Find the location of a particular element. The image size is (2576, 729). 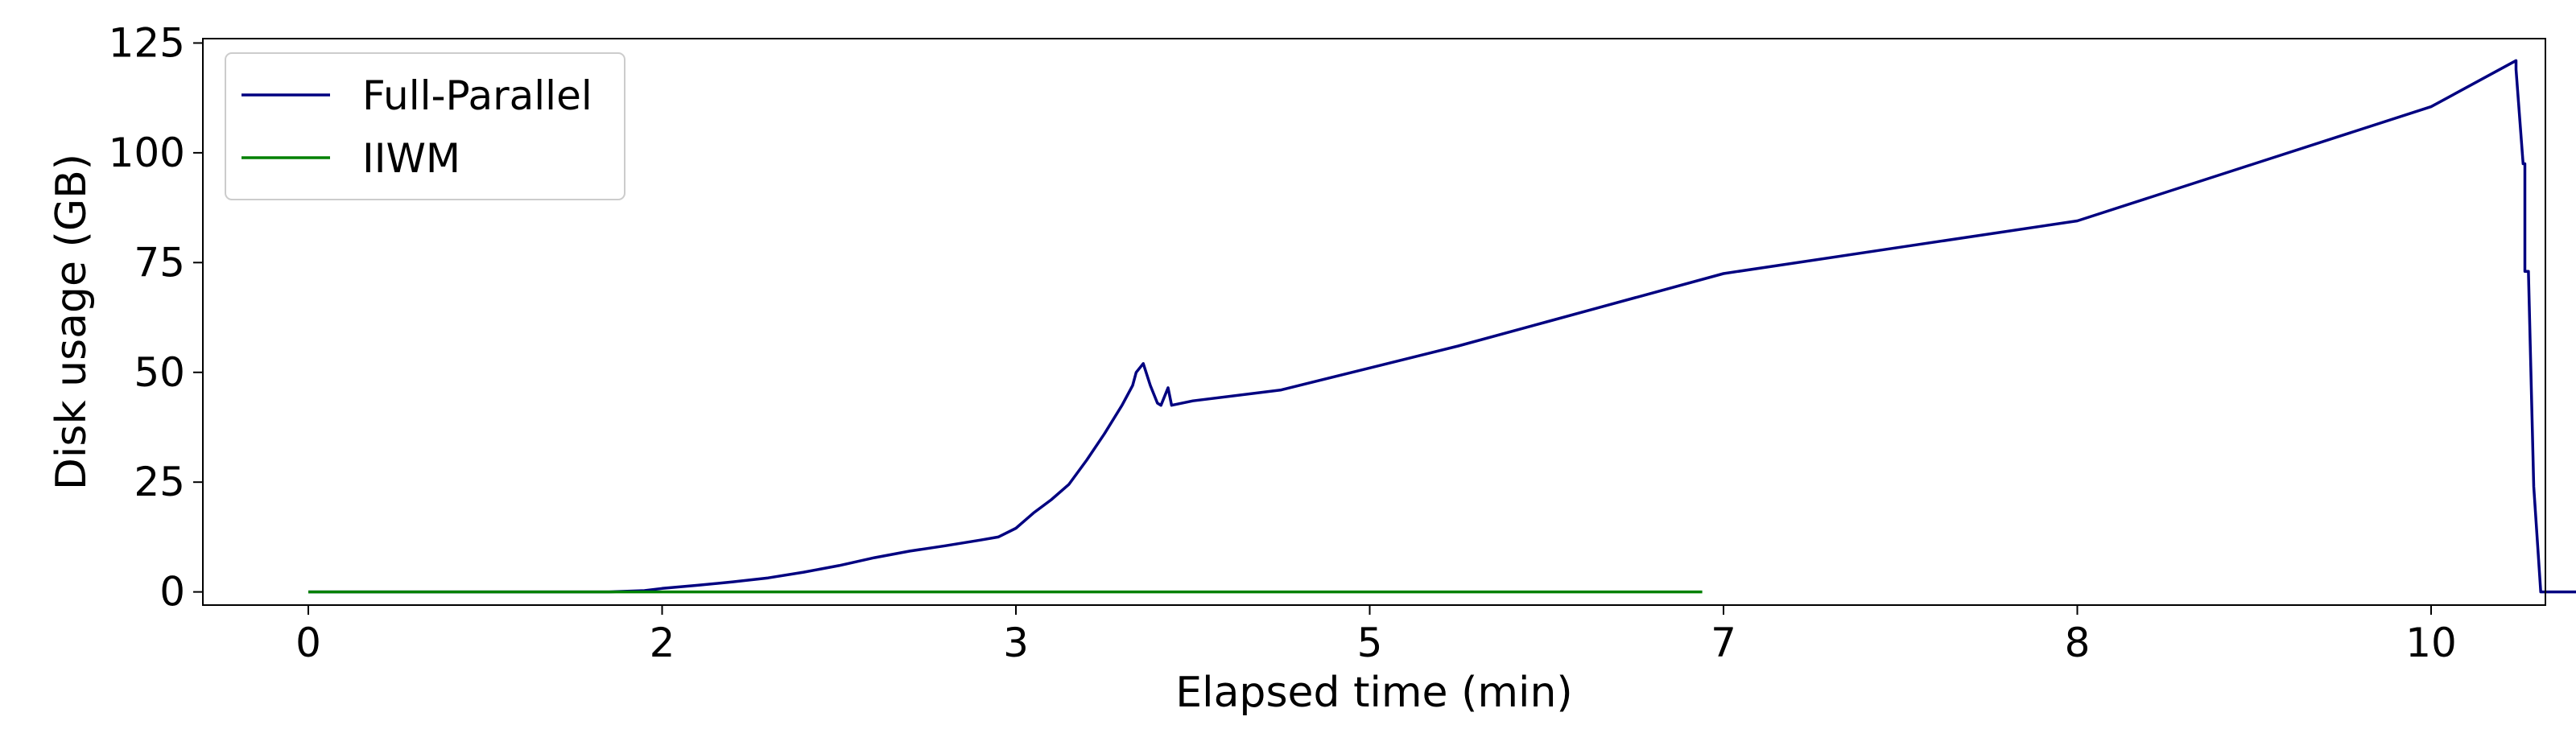

y-tick-label: 75 is located at coordinates (159, 262).